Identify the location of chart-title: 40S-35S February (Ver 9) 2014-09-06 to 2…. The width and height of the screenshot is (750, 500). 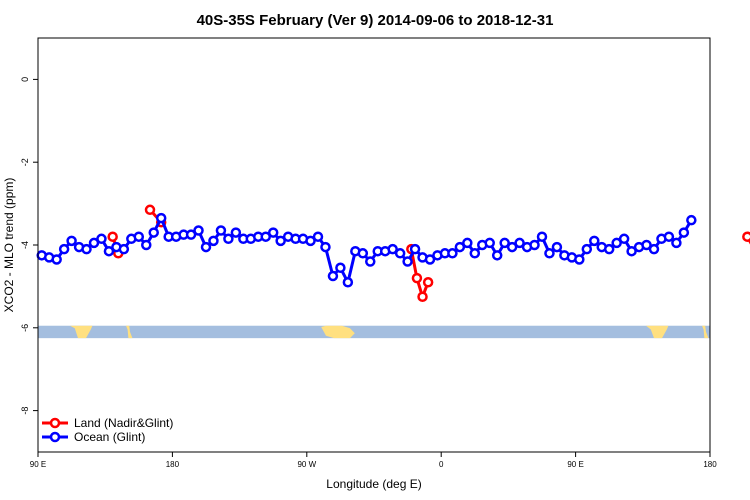
(375, 20).